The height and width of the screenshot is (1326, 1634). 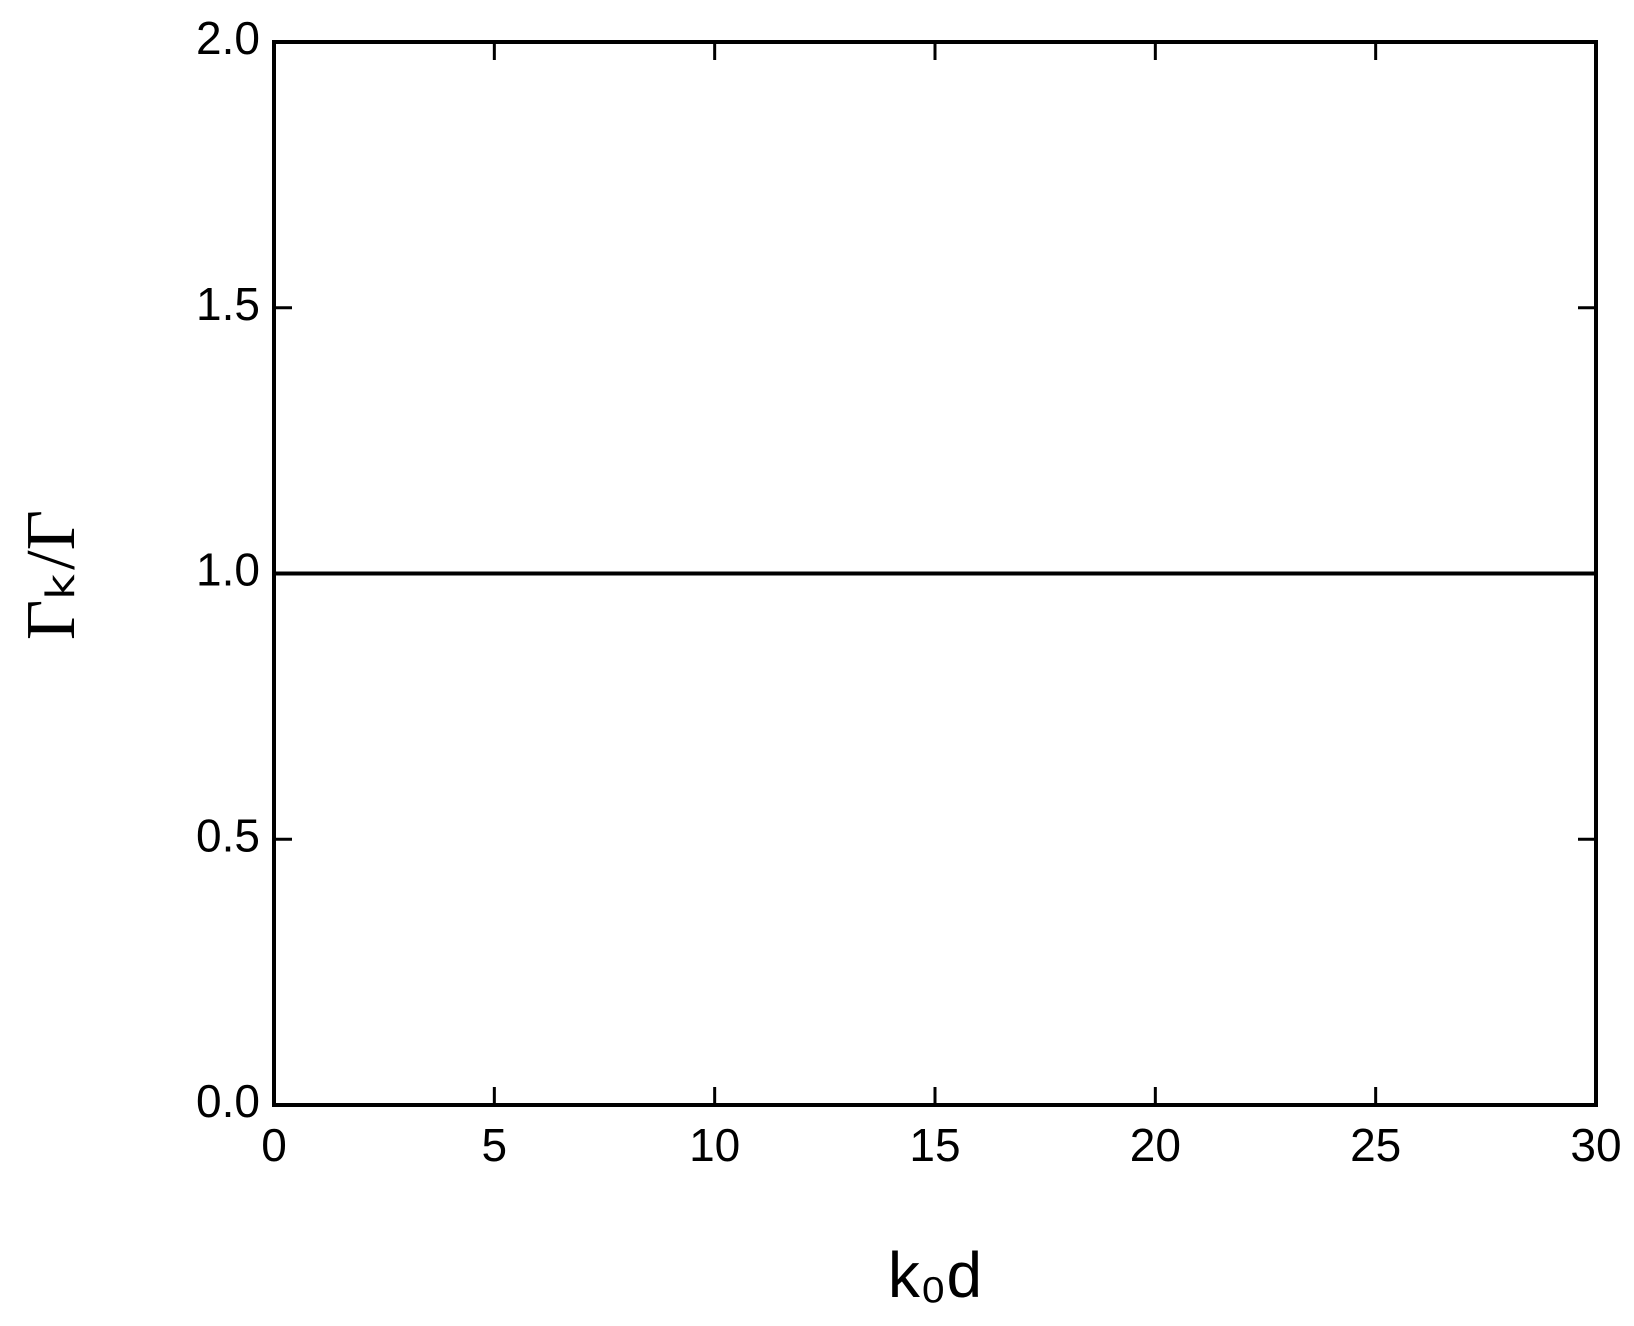 What do you see at coordinates (228, 570) in the screenshot?
I see `y-tick-label: 1.0` at bounding box center [228, 570].